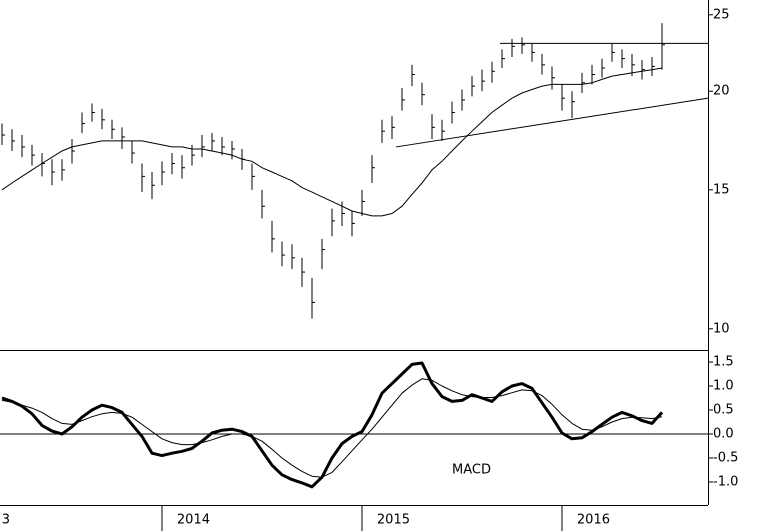 The width and height of the screenshot is (760, 531). What do you see at coordinates (471, 470) in the screenshot?
I see `macd-label: MACD` at bounding box center [471, 470].